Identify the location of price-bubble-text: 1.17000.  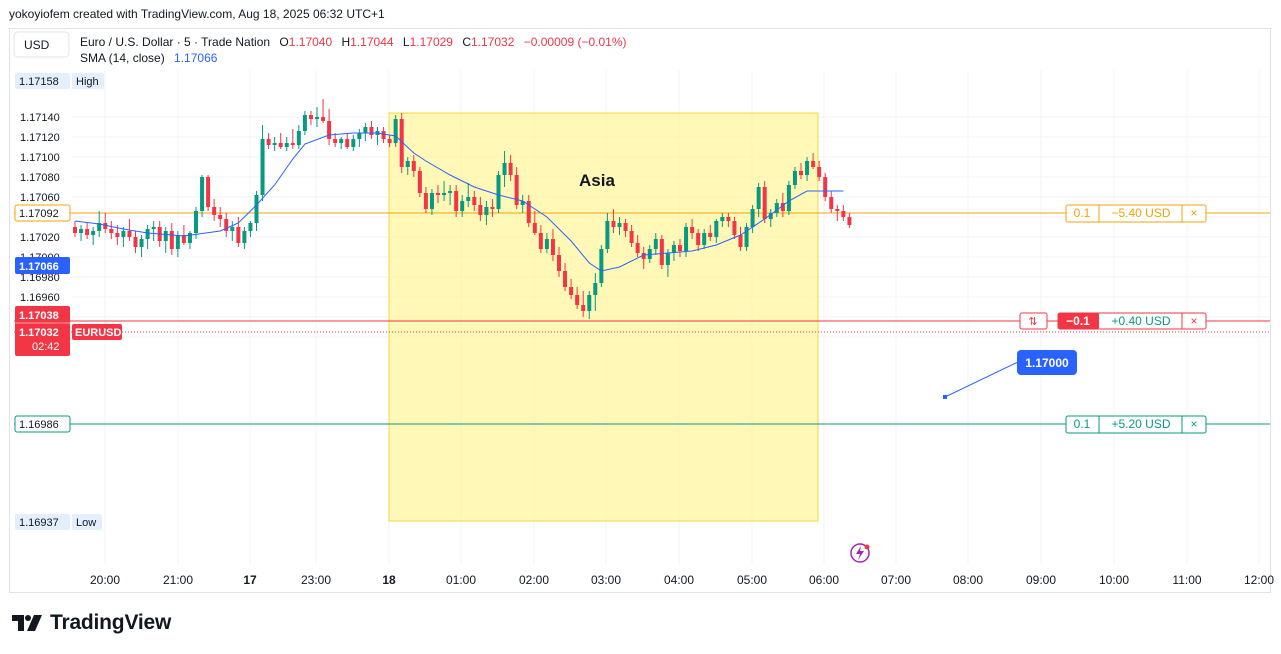
(1047, 363).